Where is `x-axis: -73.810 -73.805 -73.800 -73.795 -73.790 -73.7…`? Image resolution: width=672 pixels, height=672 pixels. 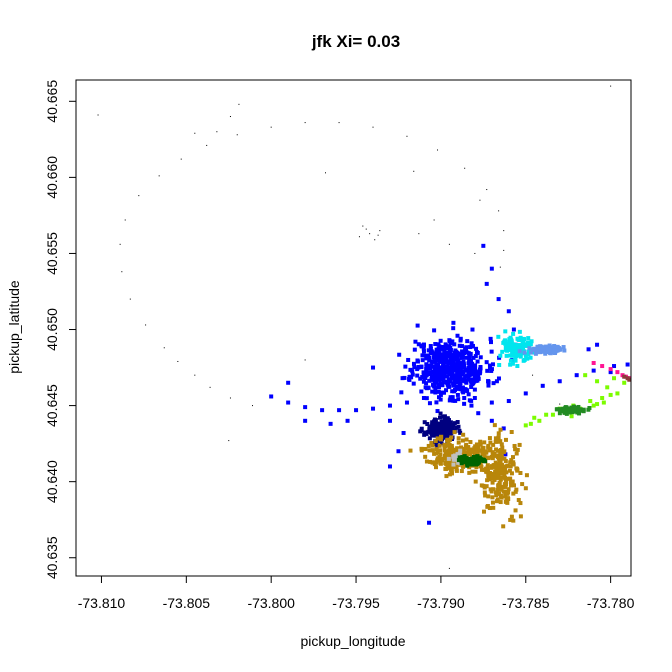 x-axis: -73.810 -73.805 -73.800 -73.795 -73.790 -73.7… is located at coordinates (356, 593).